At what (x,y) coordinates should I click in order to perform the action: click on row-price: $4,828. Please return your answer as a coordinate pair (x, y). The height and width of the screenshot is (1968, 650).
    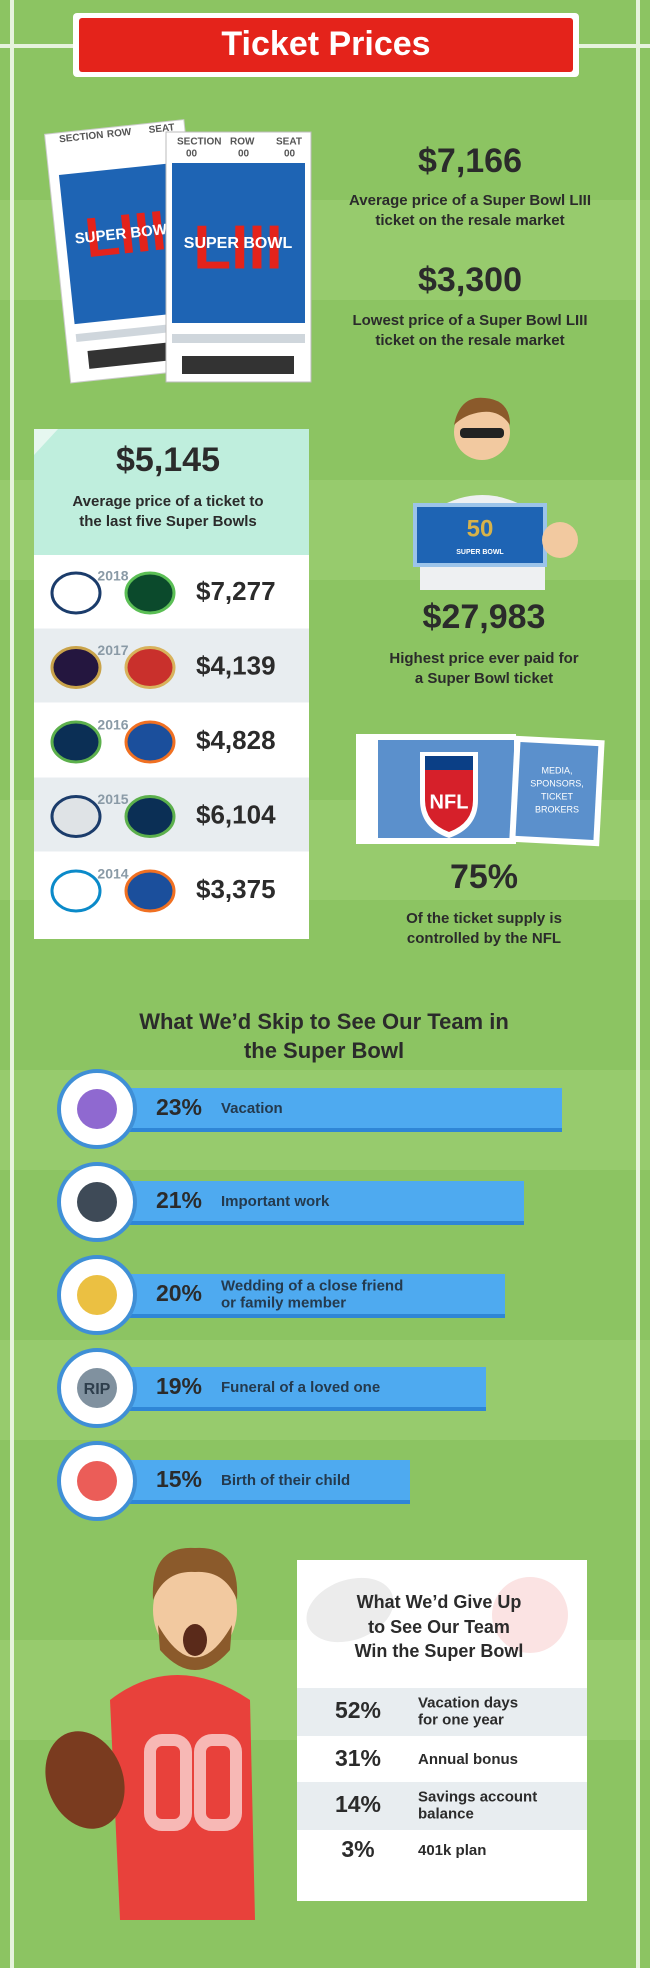
    Looking at the image, I should click on (236, 740).